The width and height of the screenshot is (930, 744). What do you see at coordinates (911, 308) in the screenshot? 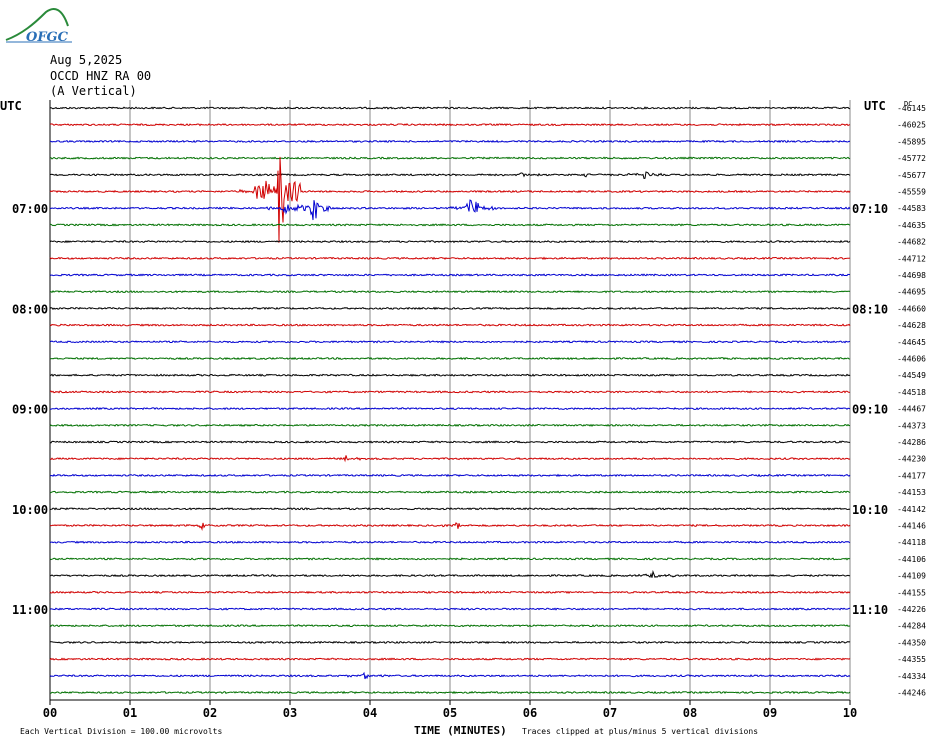
I see `dc-offset-label: -44660` at bounding box center [911, 308].